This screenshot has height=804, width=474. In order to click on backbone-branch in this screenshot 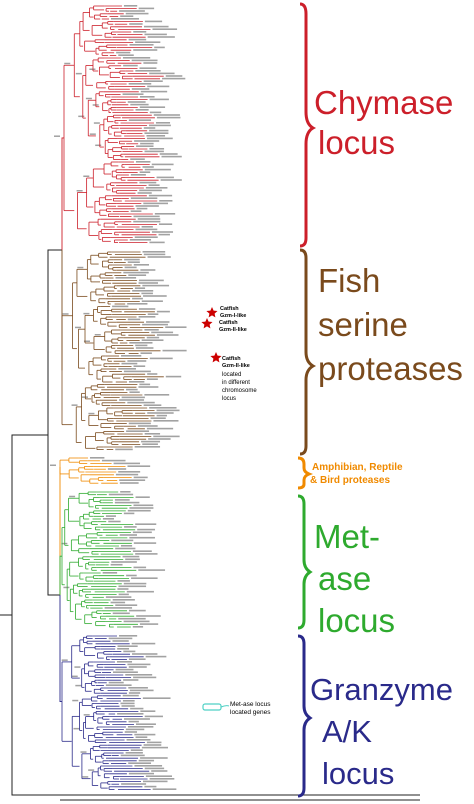, I will do `click(60, 575)`.